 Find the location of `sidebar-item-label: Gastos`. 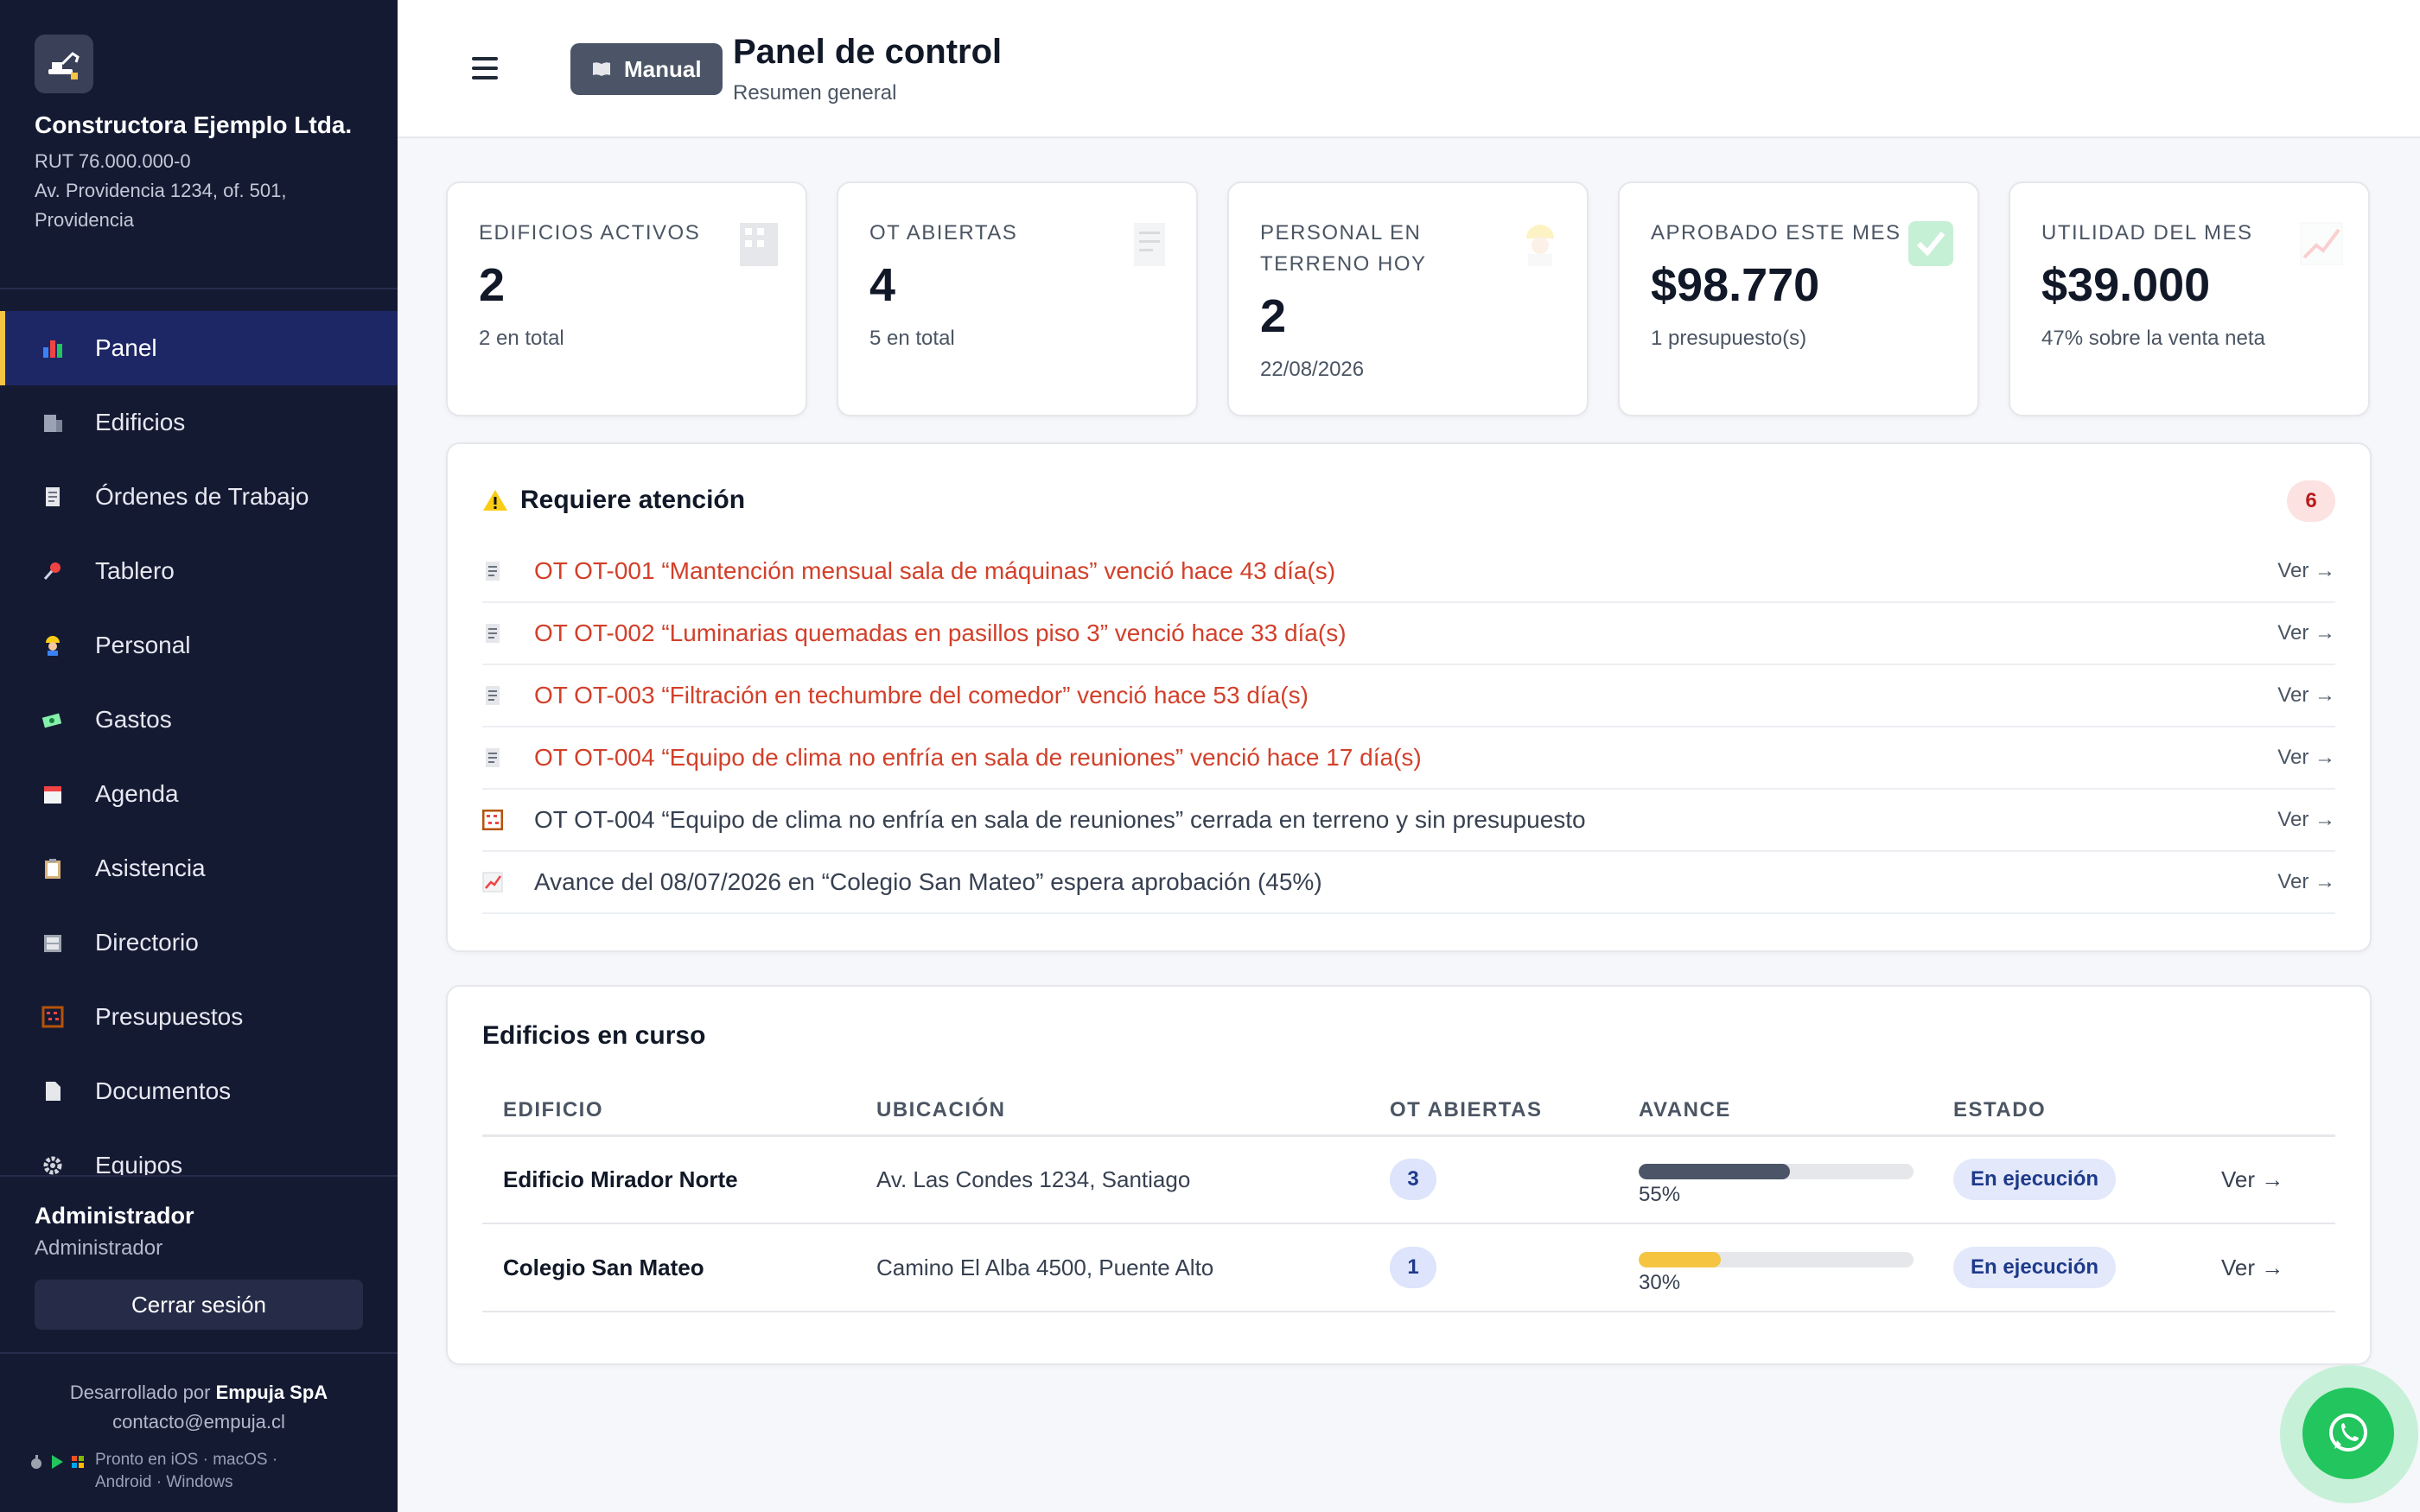

sidebar-item-label: Gastos is located at coordinates (133, 719).